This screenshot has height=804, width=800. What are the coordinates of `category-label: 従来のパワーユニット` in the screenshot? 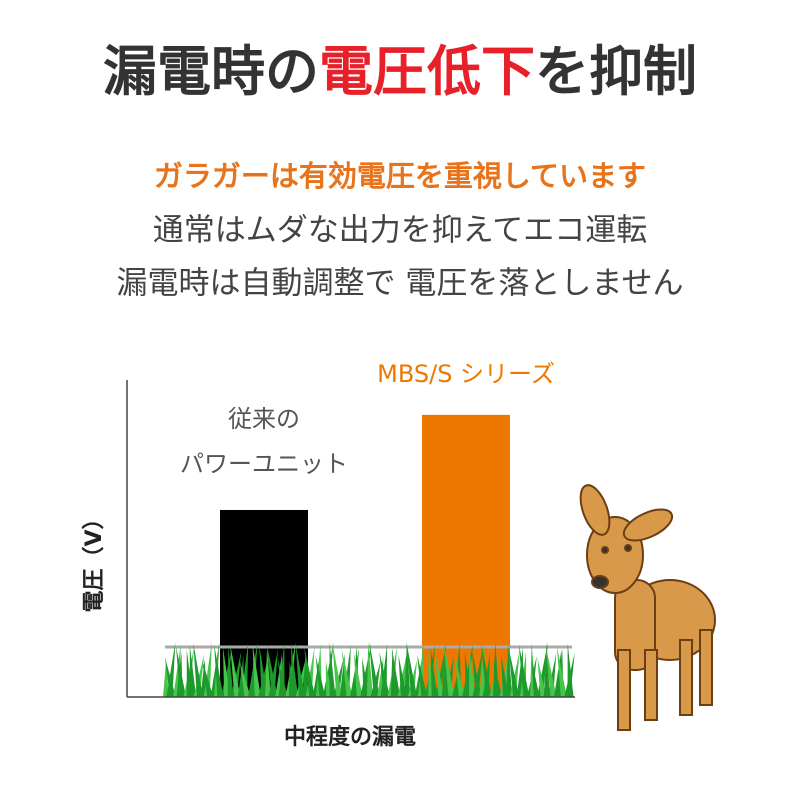 It's located at (264, 441).